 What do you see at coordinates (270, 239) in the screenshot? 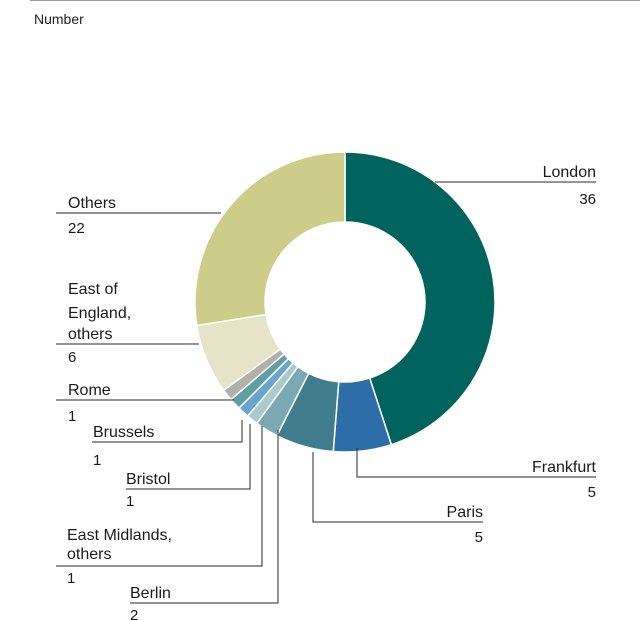
I see `slice-others` at bounding box center [270, 239].